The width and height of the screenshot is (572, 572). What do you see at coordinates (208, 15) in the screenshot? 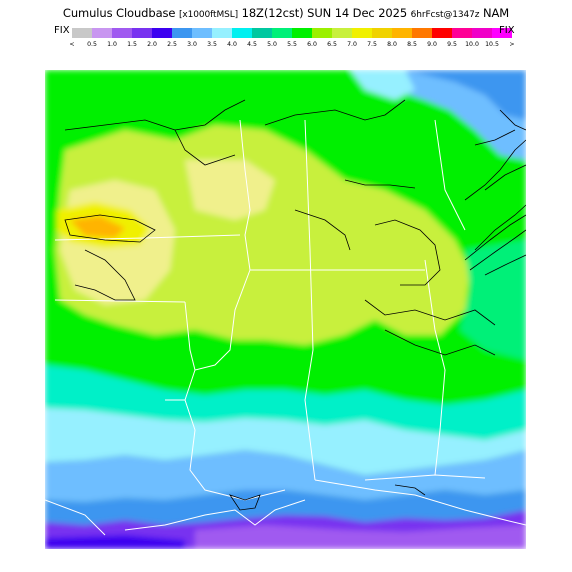
I see `title-units: [x1000ftMSL]` at bounding box center [208, 15].